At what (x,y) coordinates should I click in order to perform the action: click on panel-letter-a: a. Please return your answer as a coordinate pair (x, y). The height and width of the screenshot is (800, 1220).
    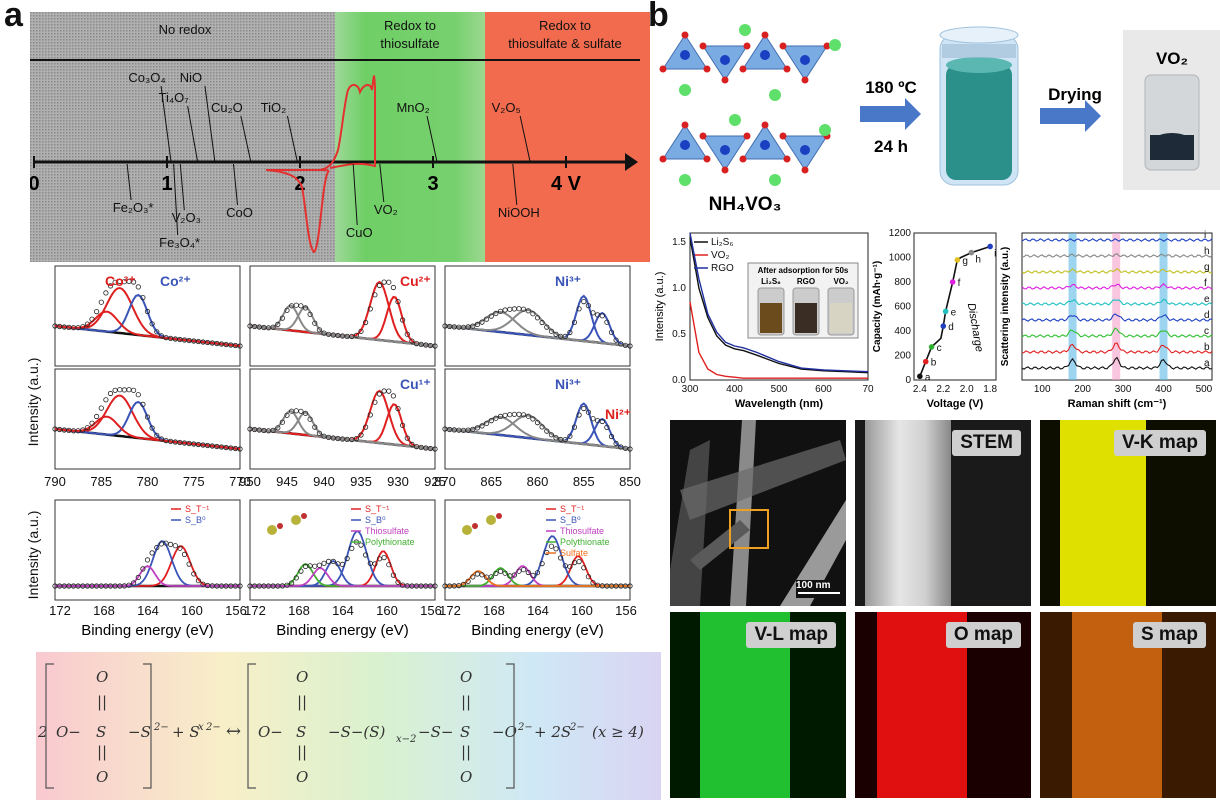
    Looking at the image, I should click on (13, 17).